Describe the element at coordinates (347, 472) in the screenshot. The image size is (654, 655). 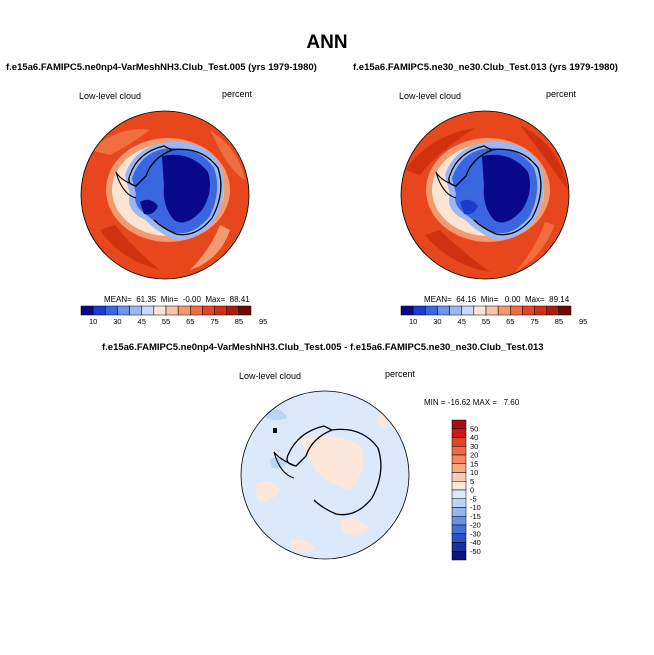
I see `panel3-coastline` at that location.